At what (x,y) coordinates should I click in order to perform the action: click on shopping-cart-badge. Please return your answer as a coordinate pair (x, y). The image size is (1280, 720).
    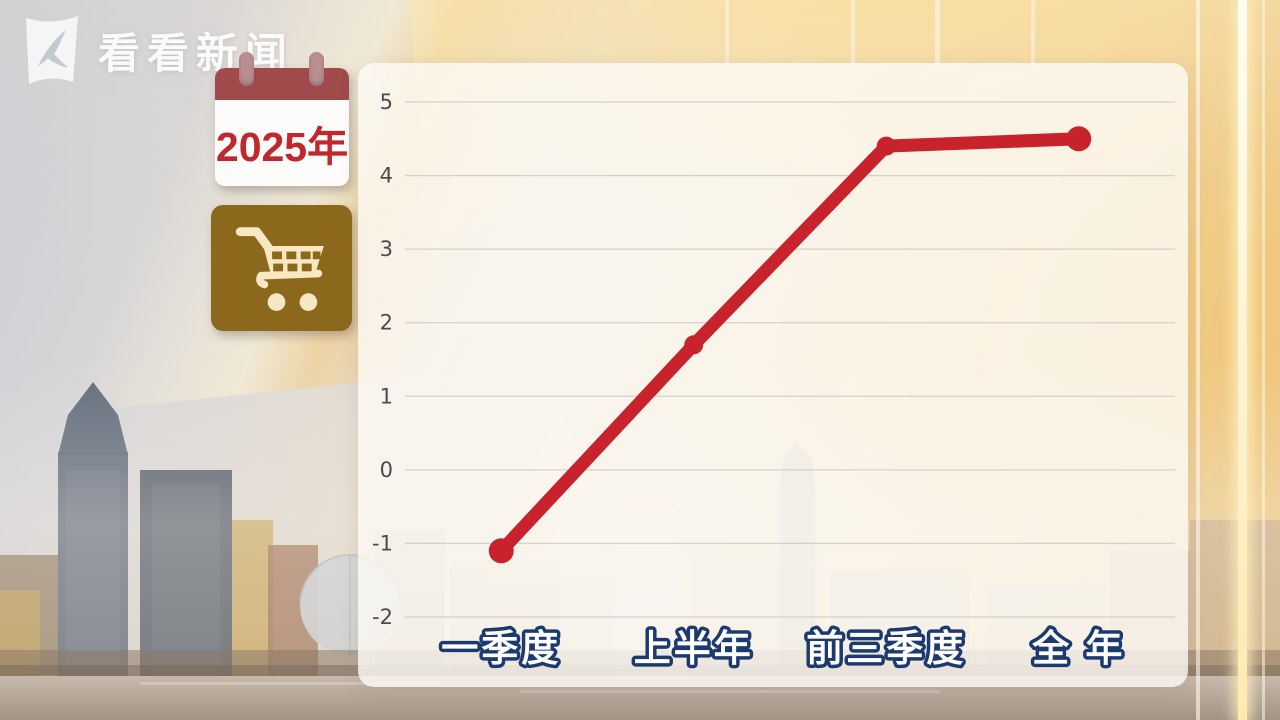
    Looking at the image, I should click on (281, 268).